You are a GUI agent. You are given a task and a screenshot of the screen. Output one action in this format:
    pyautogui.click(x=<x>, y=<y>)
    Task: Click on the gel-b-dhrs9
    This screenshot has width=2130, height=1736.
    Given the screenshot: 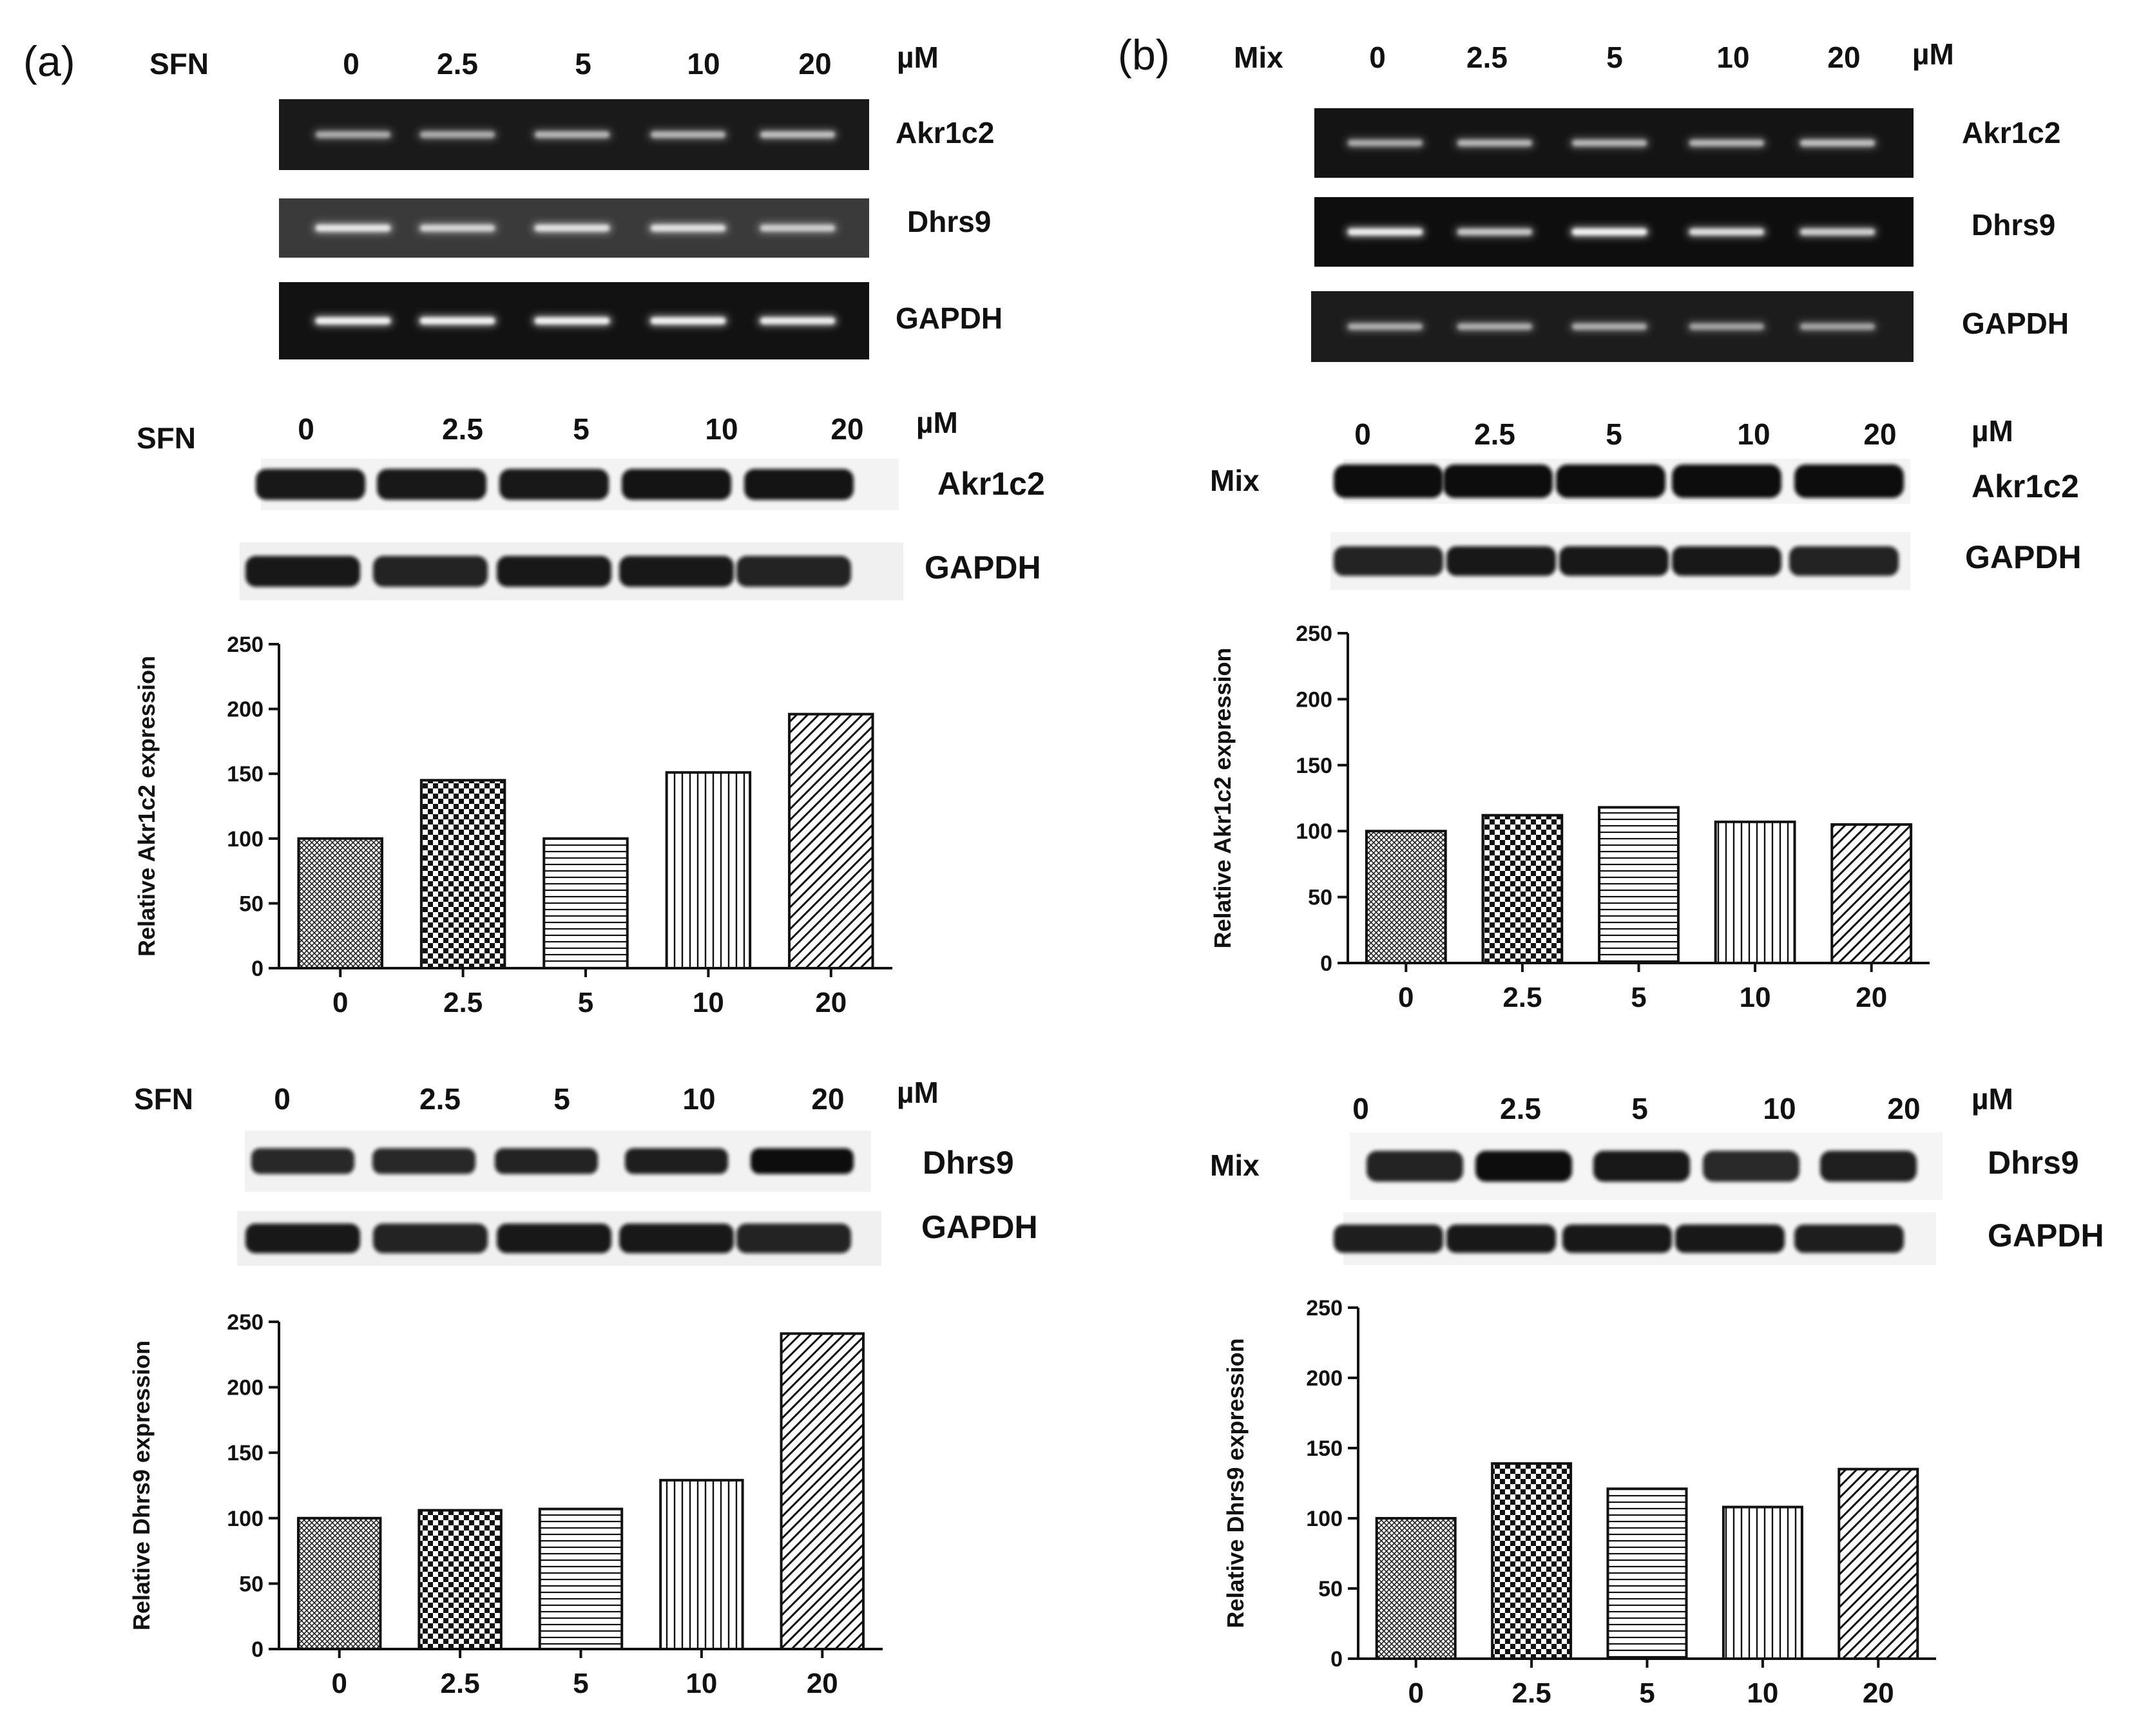 What is the action you would take?
    pyautogui.click(x=1614, y=232)
    